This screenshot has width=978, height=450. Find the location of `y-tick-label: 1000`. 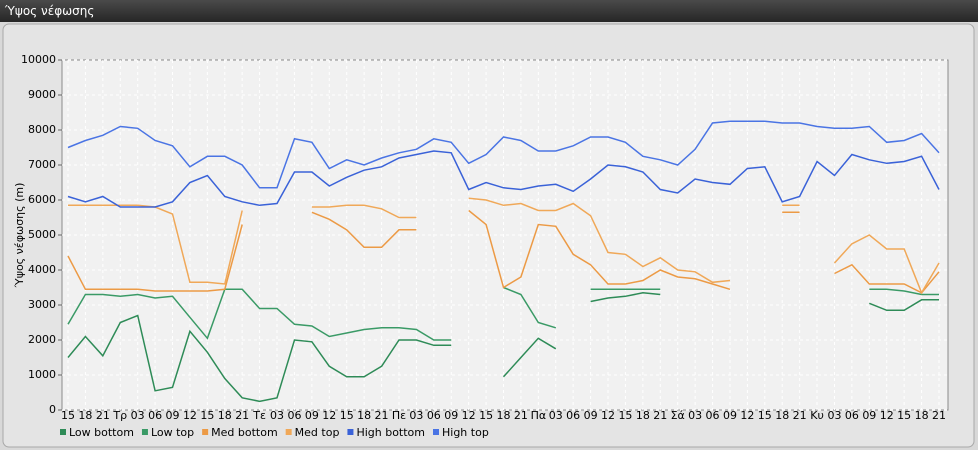

y-tick-label: 1000 is located at coordinates (42, 374).